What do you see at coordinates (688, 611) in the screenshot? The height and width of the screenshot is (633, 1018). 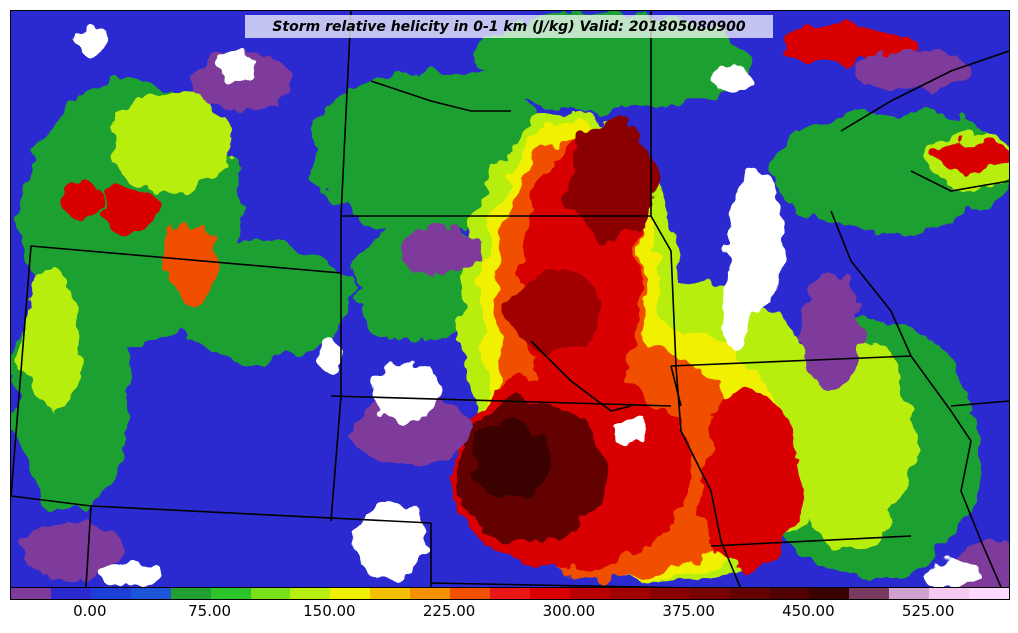 I see `colorbar-tick-label: 375.00` at bounding box center [688, 611].